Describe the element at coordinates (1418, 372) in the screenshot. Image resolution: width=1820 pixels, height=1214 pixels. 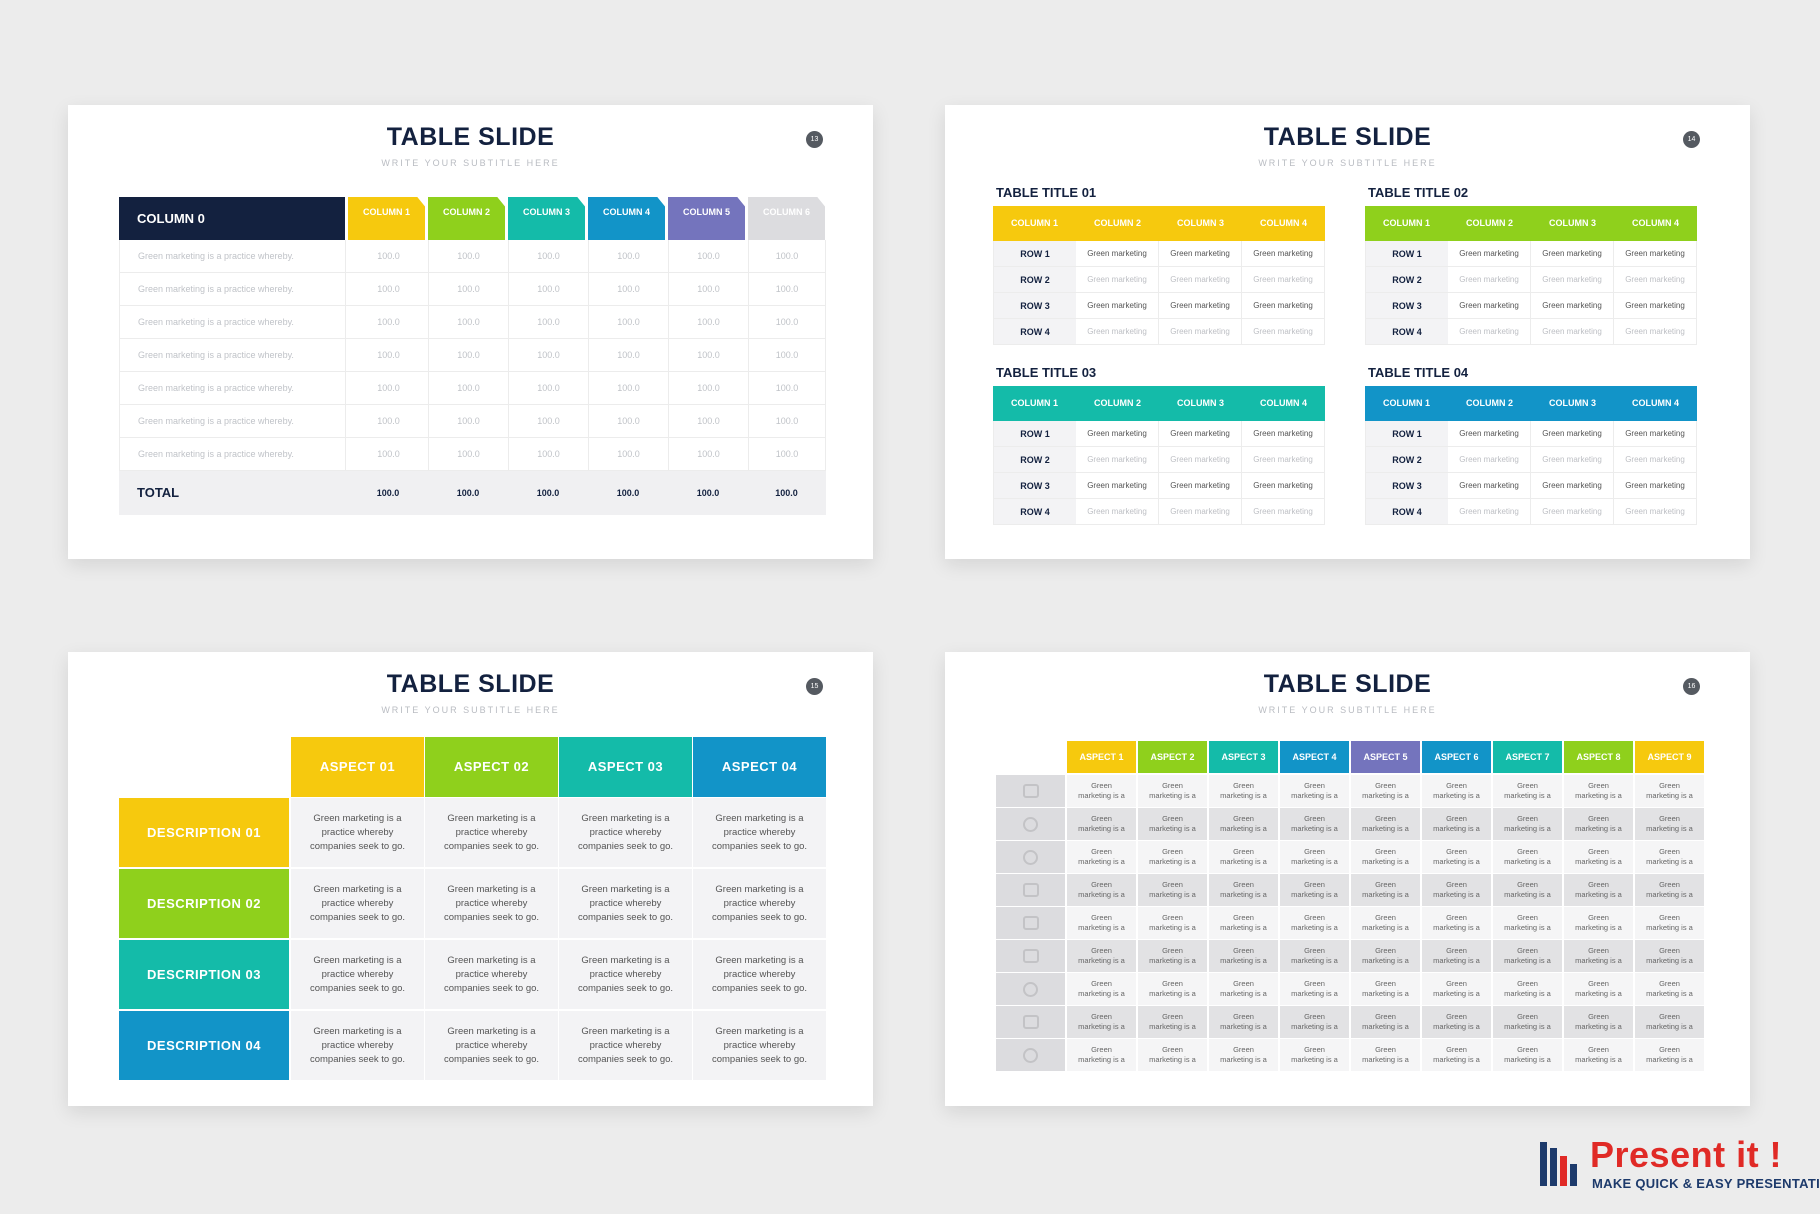
I see `mini-table-title: TABLE TITLE 04` at that location.